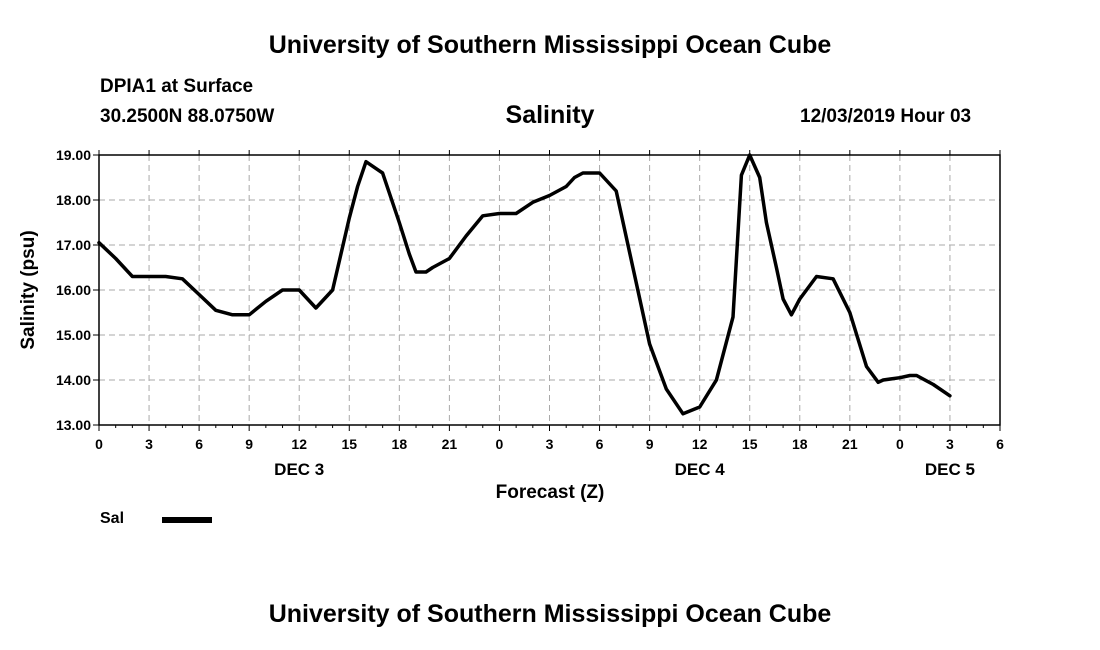 This screenshot has height=650, width=1100. I want to click on forecast-datetime: 12/03/2019 Hour 03, so click(886, 116).